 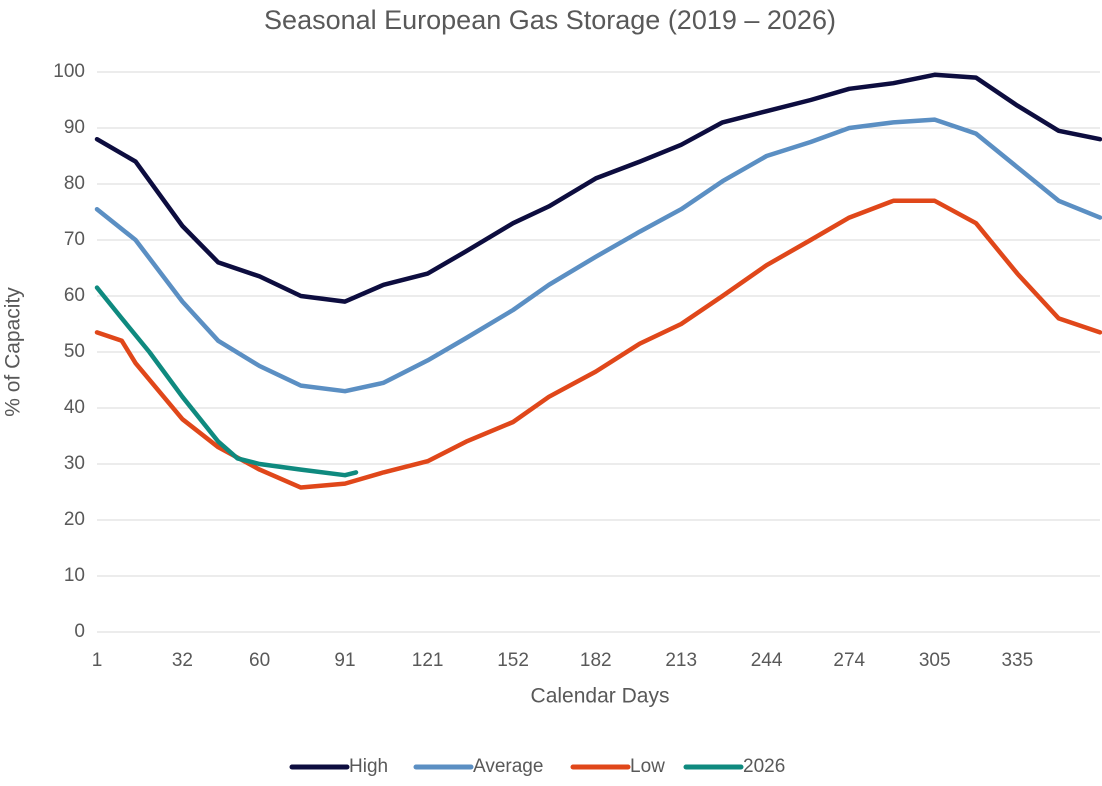 What do you see at coordinates (79, 631) in the screenshot?
I see `y-tick-label: 0` at bounding box center [79, 631].